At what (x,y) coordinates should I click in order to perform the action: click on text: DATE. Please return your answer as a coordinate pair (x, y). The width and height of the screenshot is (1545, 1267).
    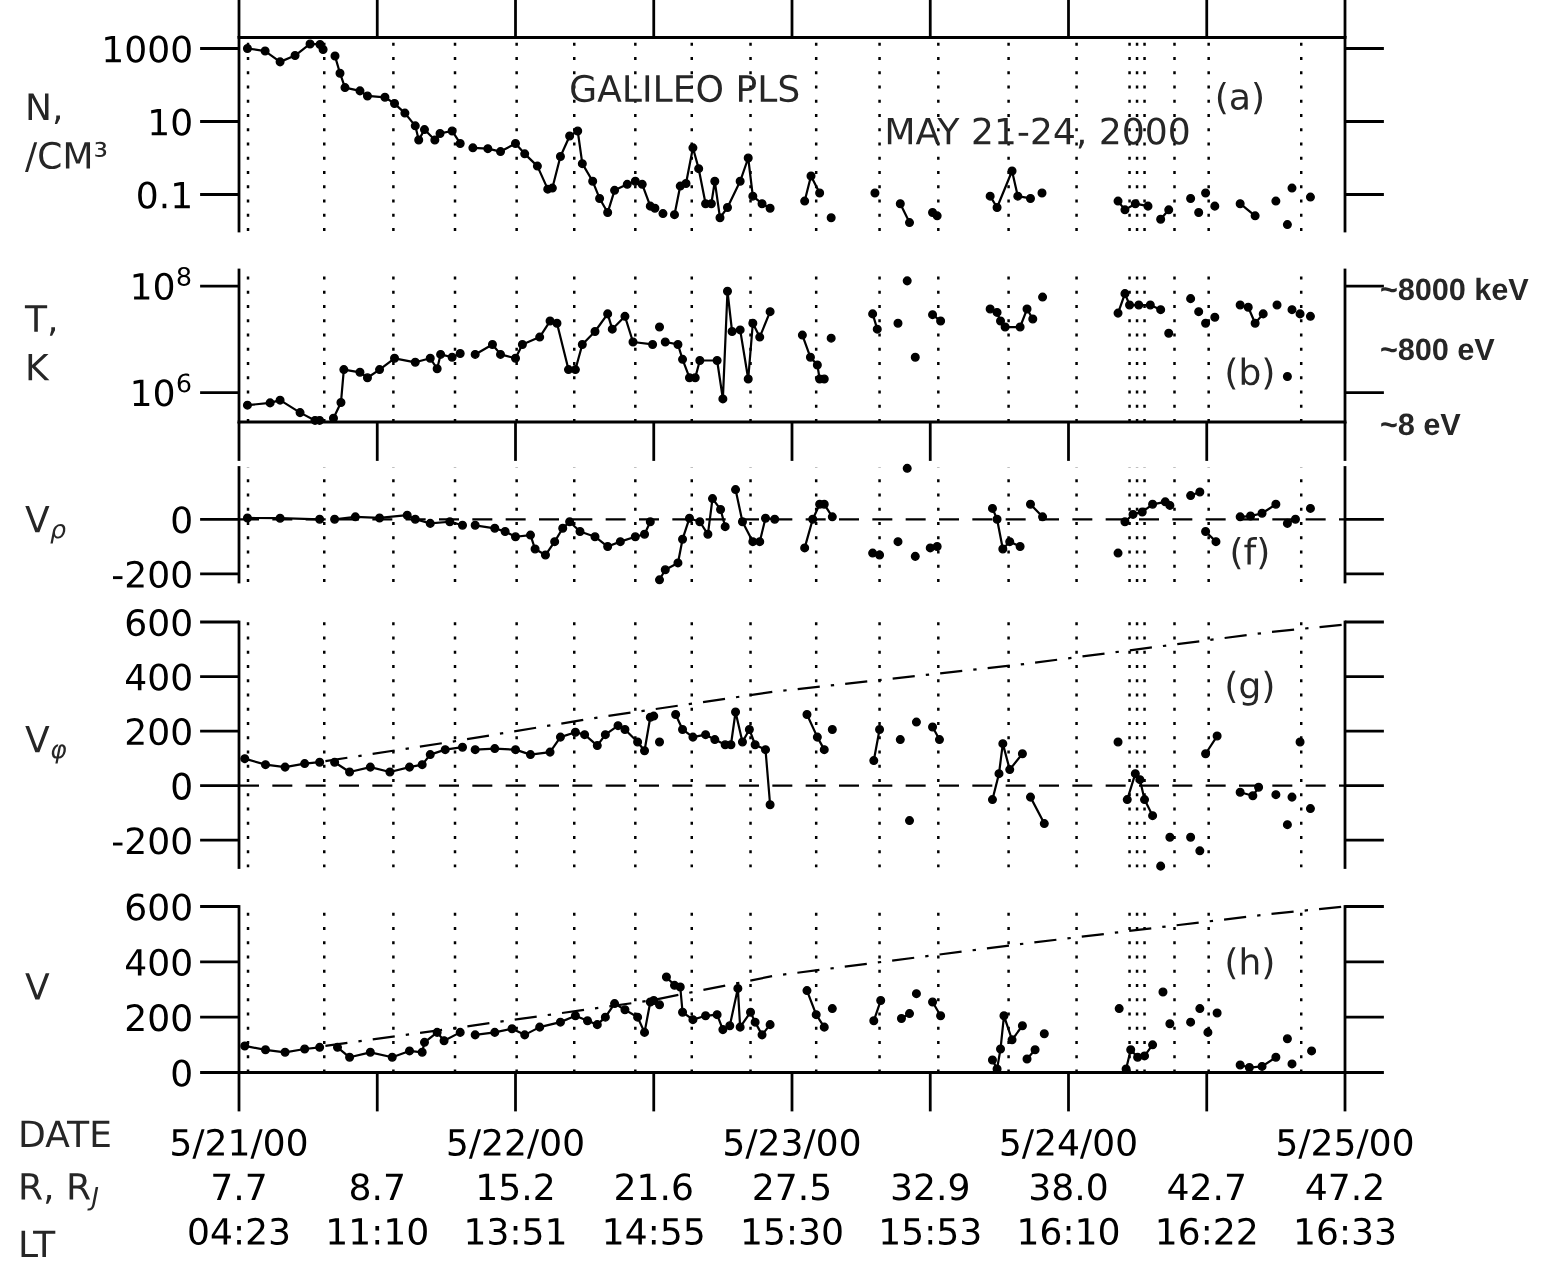
    Looking at the image, I should click on (65, 1133).